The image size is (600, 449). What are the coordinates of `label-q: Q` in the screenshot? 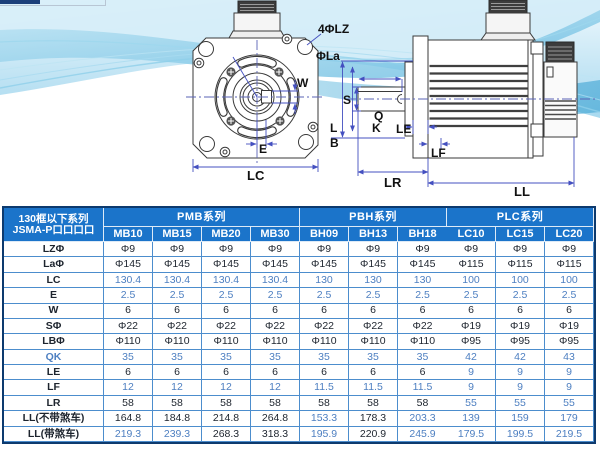 It's located at (378, 116).